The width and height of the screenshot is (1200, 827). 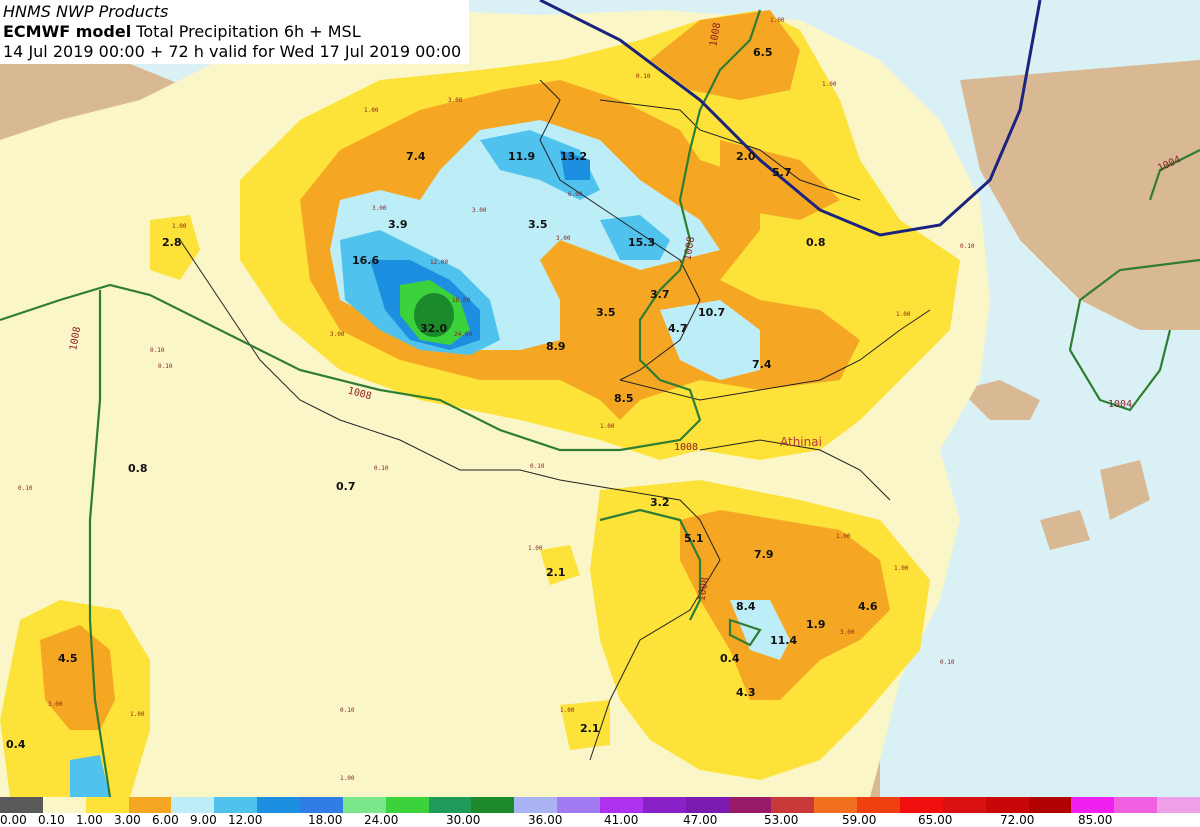 I want to click on value-label: 3.9, so click(x=398, y=224).